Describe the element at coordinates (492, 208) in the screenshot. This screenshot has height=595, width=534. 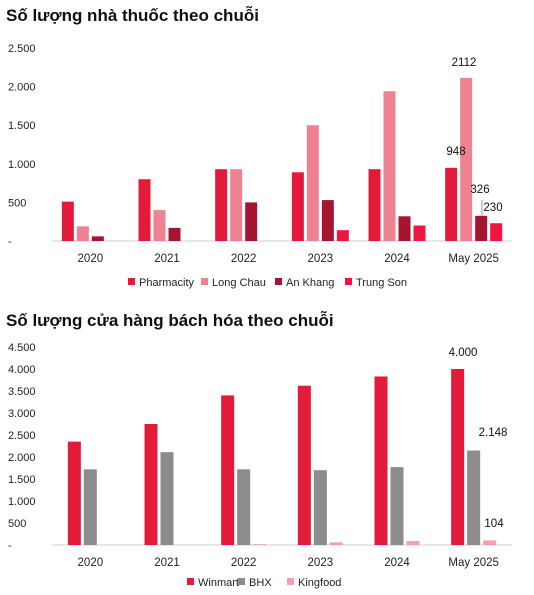
I see `data-label: 230` at that location.